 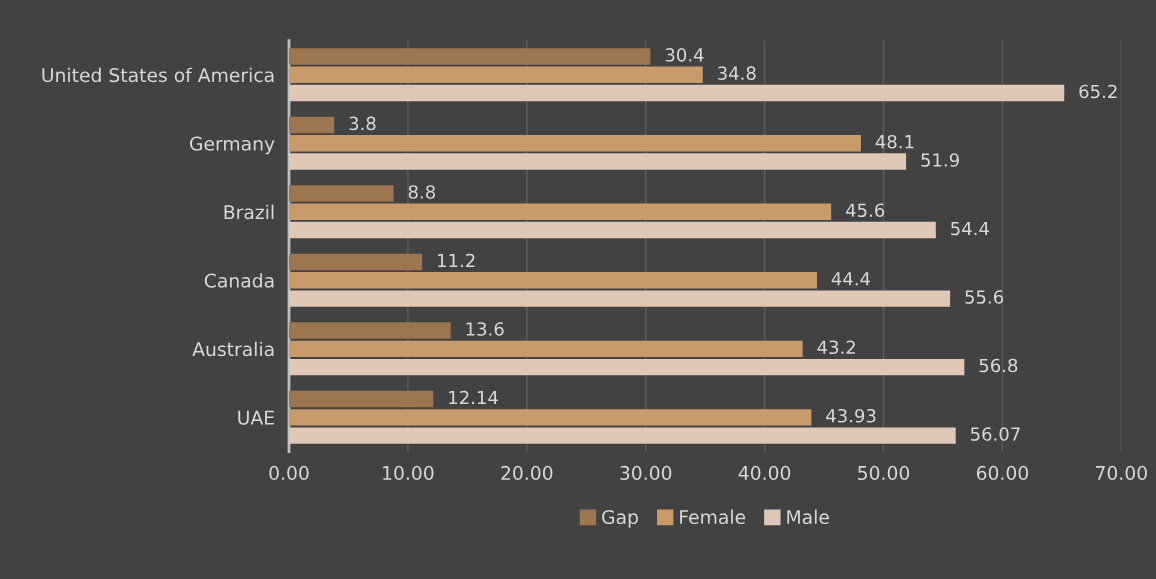 What do you see at coordinates (473, 397) in the screenshot?
I see `data-label: 12.14` at bounding box center [473, 397].